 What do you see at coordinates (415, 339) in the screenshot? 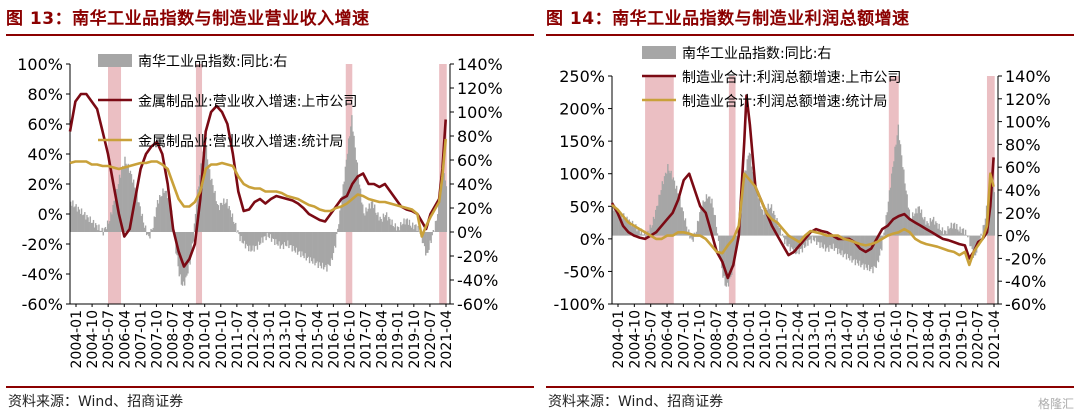
I see `x-tick-label: 2019-10` at bounding box center [415, 339].